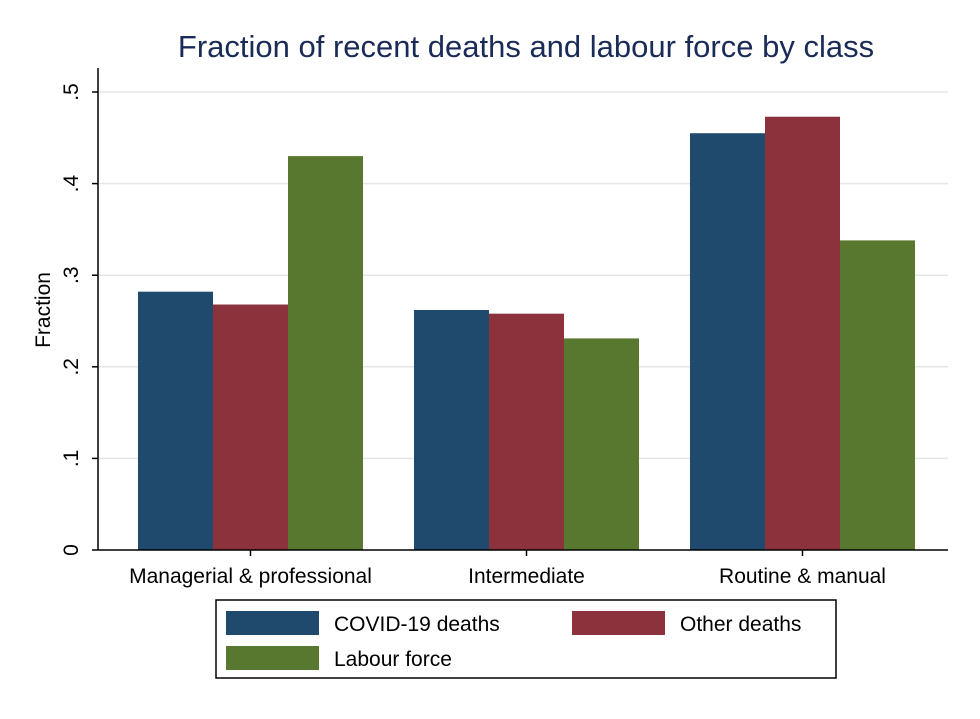 Image resolution: width=980 pixels, height=719 pixels. Describe the element at coordinates (417, 624) in the screenshot. I see `legend-label: COVID-19 deaths` at that location.